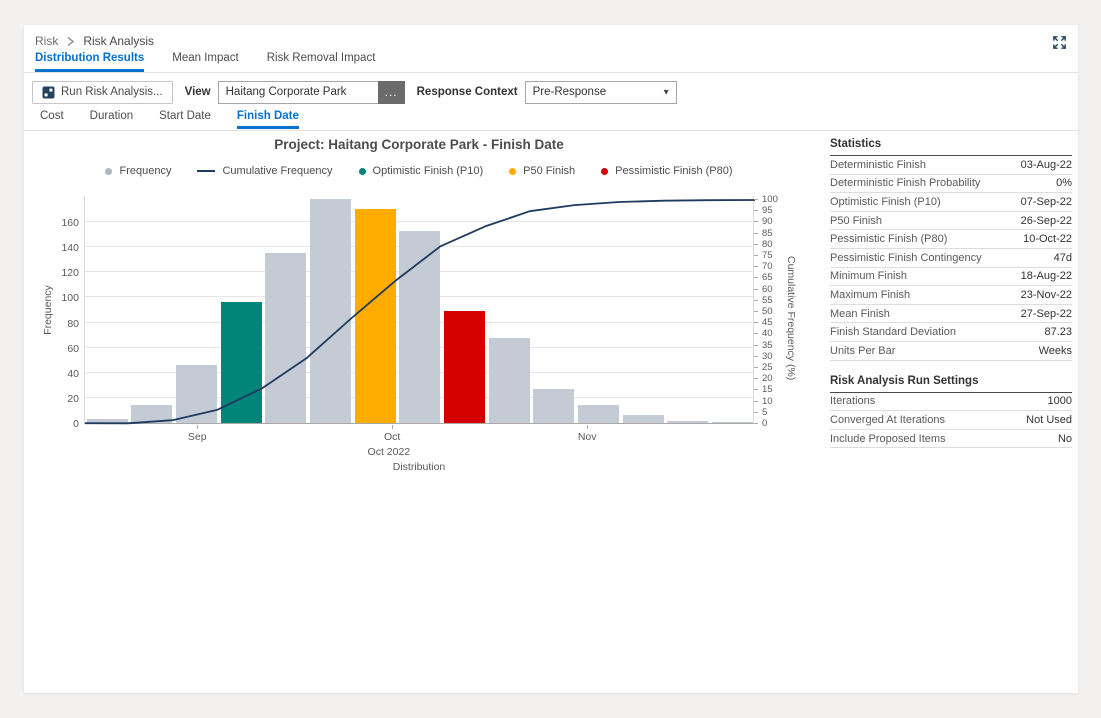  I want to click on row-value: 87.23, so click(1058, 332).